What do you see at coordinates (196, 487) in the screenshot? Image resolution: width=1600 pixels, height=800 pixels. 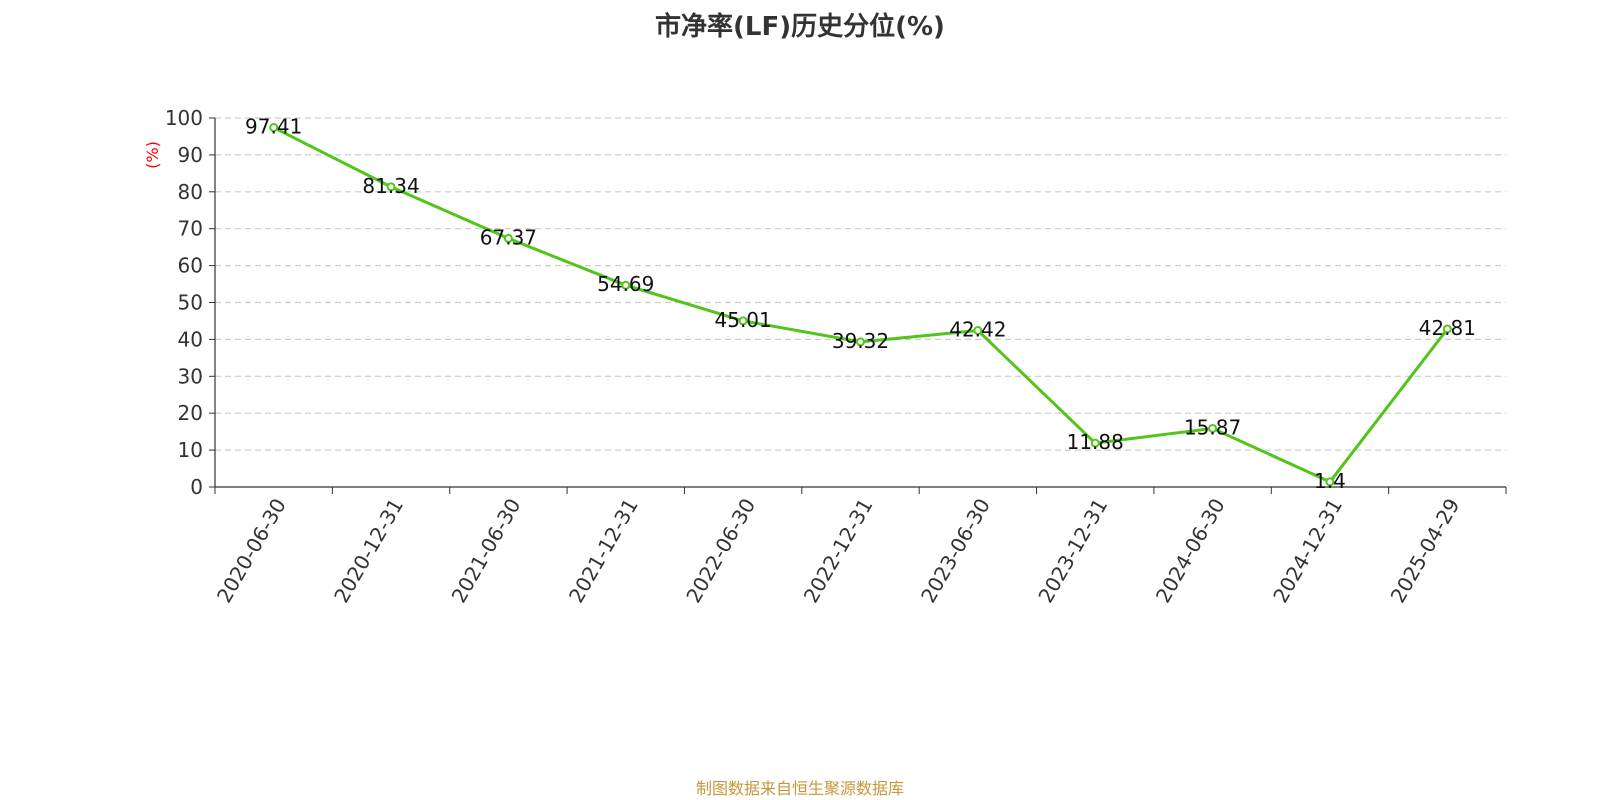 I see `y-tick-label: 0` at bounding box center [196, 487].